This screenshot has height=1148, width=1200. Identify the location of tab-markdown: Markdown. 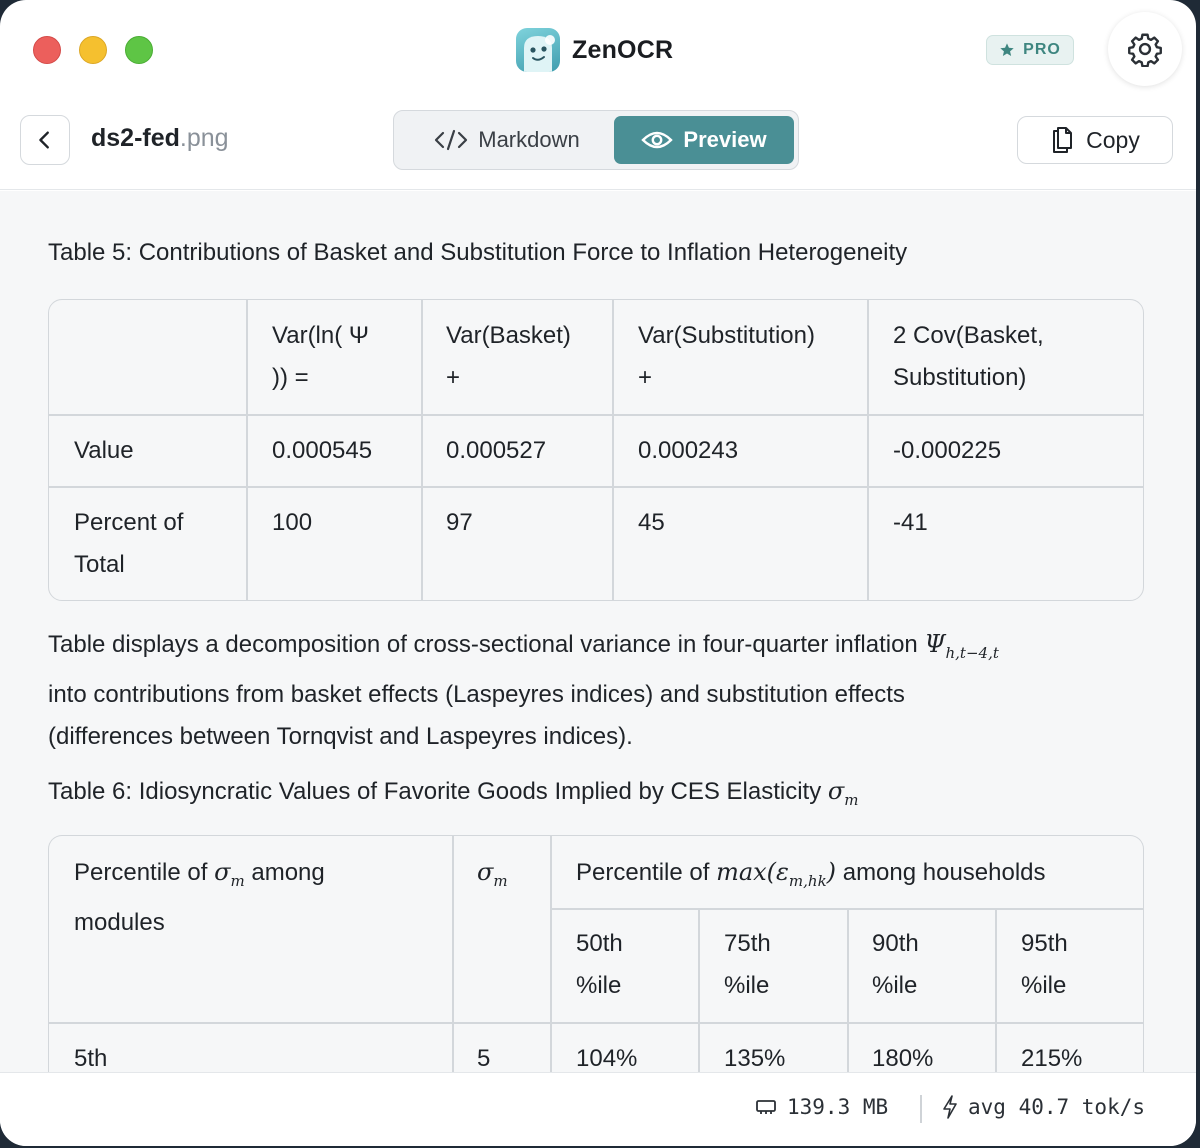
(507, 140).